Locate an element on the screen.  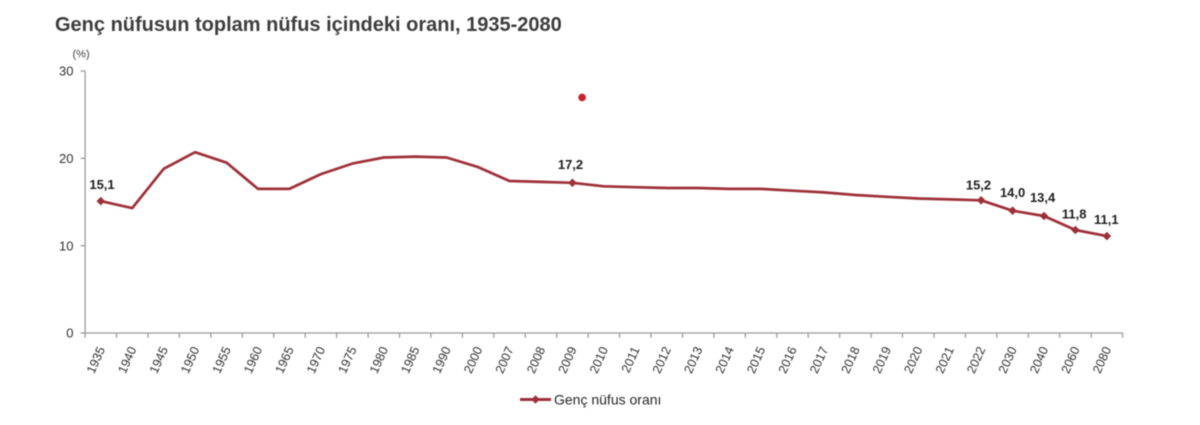
svg-text: 0 is located at coordinates (69, 333).